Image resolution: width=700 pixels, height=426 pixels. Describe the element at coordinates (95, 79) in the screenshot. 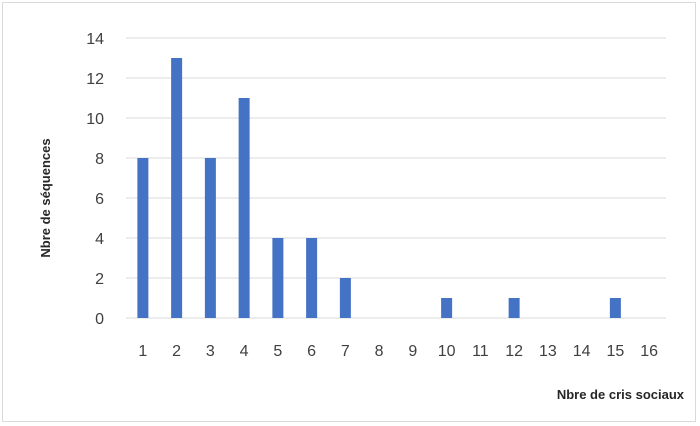

I see `y-tick-label: 12` at that location.